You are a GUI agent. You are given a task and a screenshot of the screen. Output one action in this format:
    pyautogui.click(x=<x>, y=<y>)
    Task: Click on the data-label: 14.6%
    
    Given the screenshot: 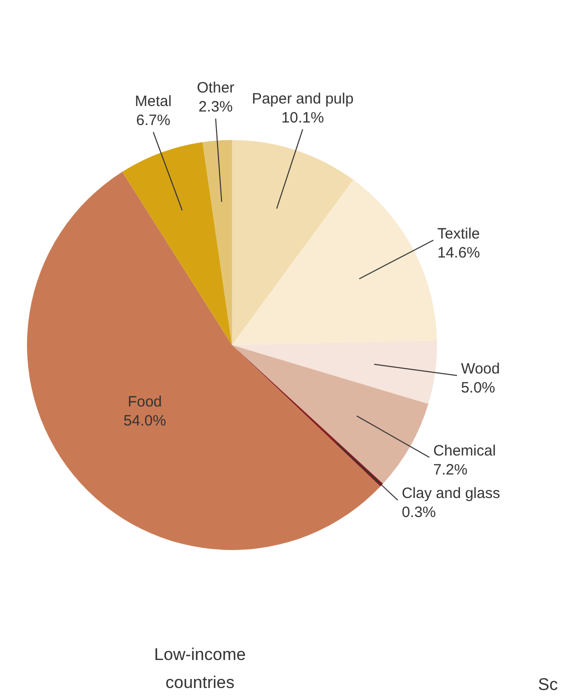 What is the action you would take?
    pyautogui.click(x=458, y=253)
    